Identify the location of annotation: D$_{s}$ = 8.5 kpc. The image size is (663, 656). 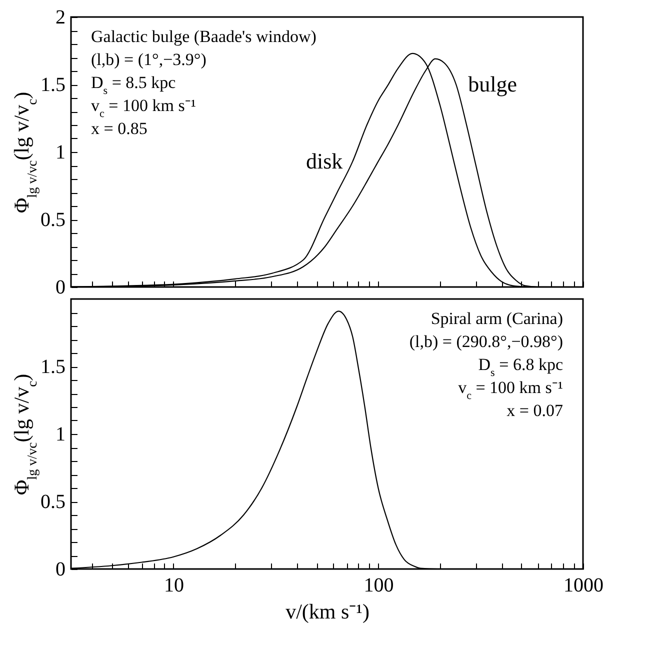
(133, 85).